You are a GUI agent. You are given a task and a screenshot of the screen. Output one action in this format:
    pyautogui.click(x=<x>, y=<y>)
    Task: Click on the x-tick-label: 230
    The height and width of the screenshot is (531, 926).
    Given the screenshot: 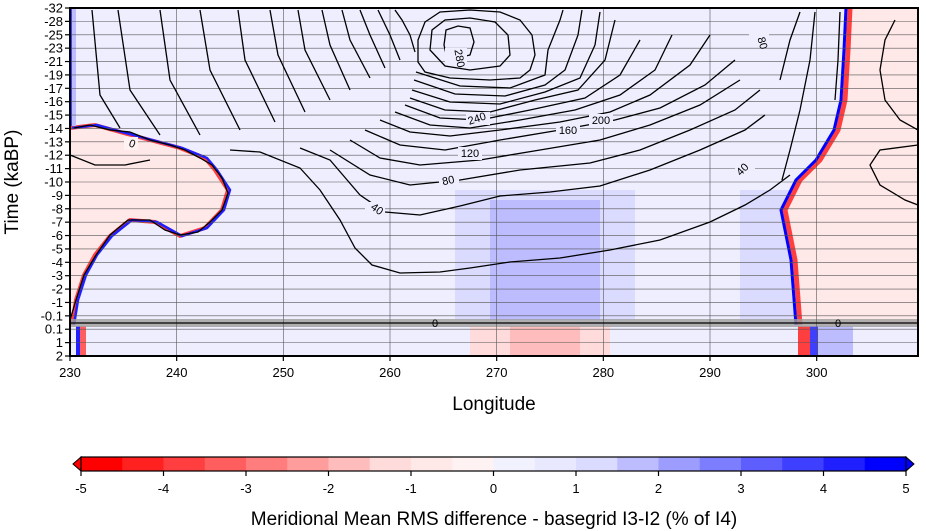 What is the action you would take?
    pyautogui.click(x=70, y=372)
    